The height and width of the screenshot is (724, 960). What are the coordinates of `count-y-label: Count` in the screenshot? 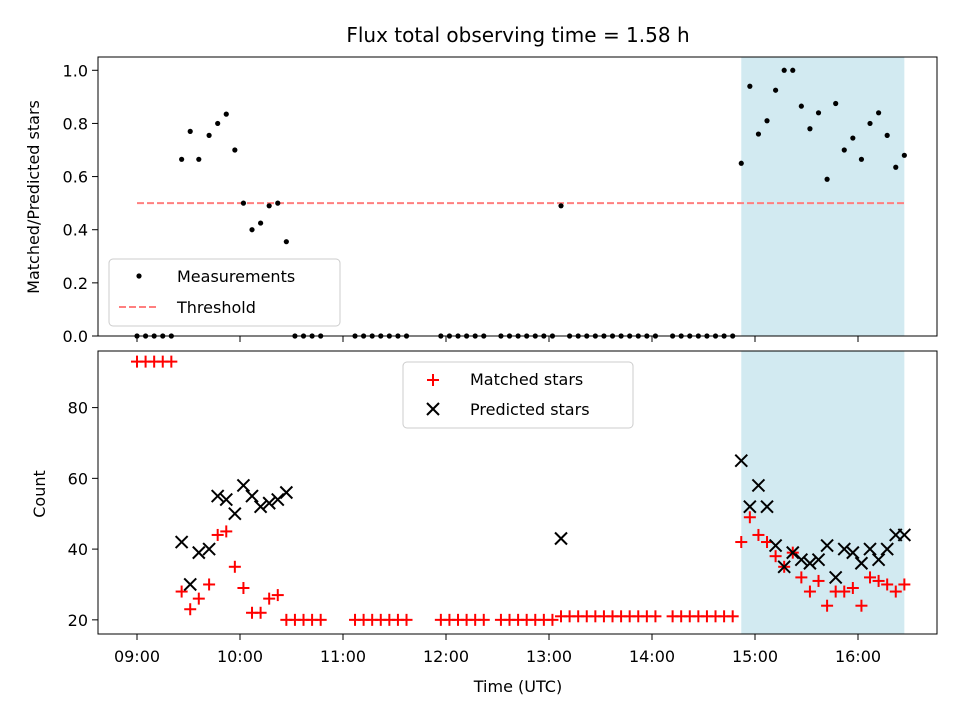 It's located at (39, 494).